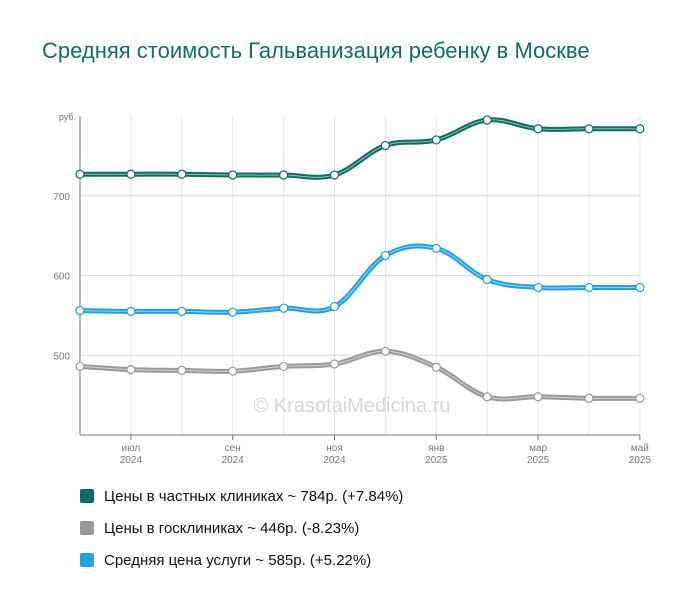 This screenshot has height=612, width=700. Describe the element at coordinates (233, 448) in the screenshot. I see `x-tick-month-label: сен` at that location.